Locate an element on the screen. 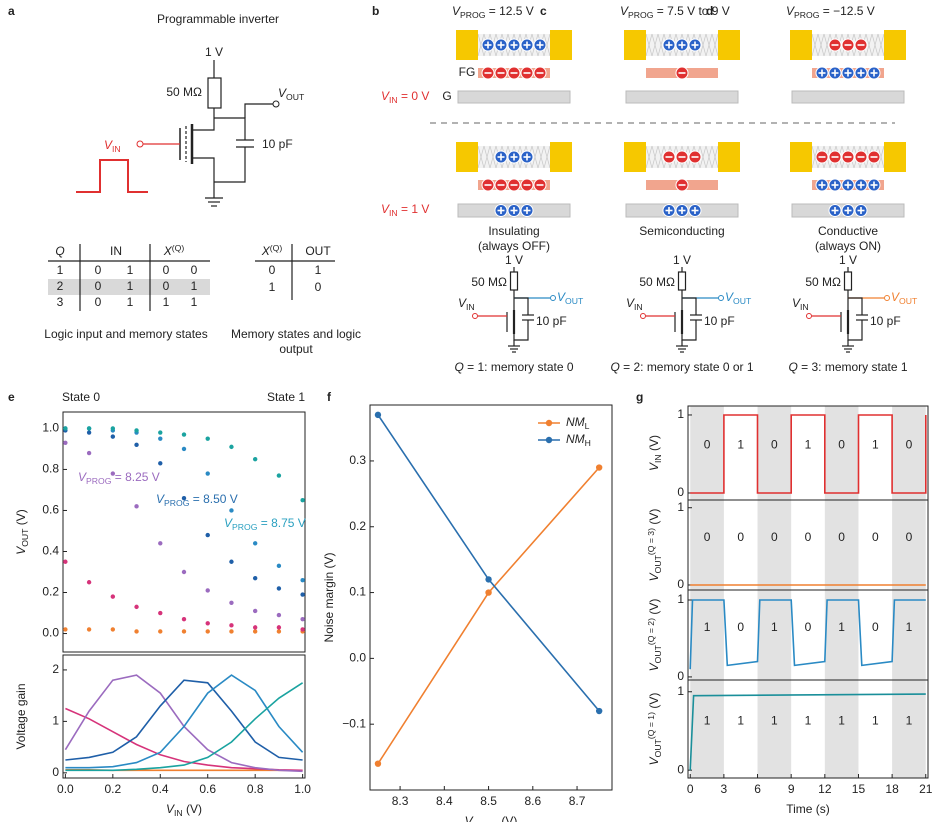 The width and height of the screenshot is (941, 822). y-tick-label: 0.3 is located at coordinates (357, 460).